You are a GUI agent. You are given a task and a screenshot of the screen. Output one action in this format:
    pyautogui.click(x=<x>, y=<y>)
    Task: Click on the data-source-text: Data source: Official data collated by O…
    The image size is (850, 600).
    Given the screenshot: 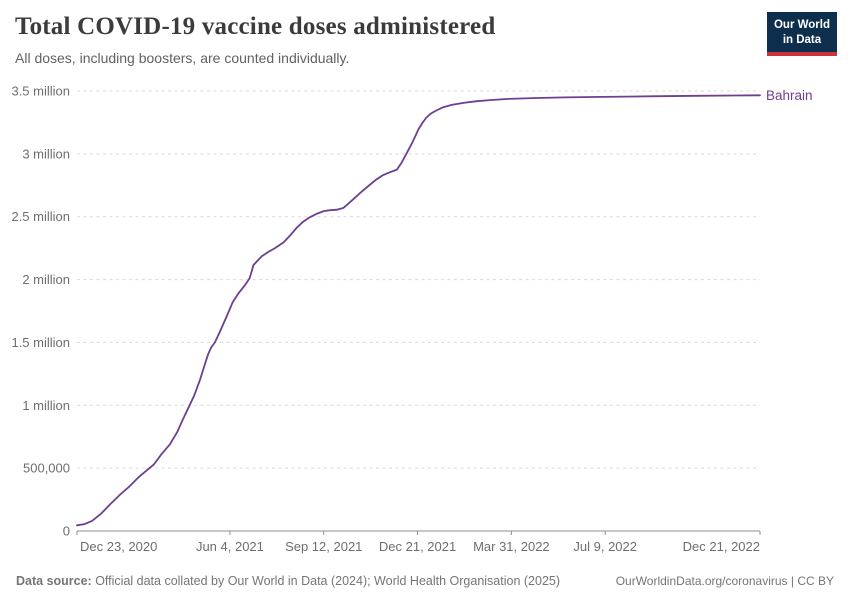 What is the action you would take?
    pyautogui.click(x=288, y=581)
    